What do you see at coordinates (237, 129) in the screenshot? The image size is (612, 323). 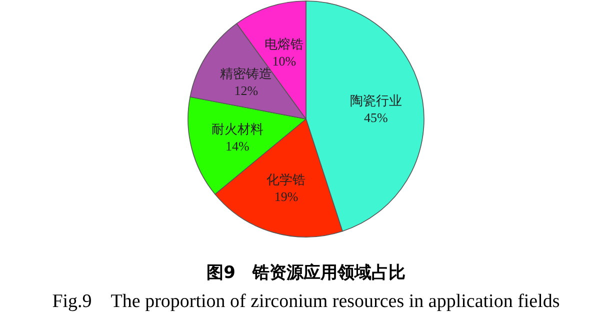 I see `slice-label: 耐火材料` at bounding box center [237, 129].